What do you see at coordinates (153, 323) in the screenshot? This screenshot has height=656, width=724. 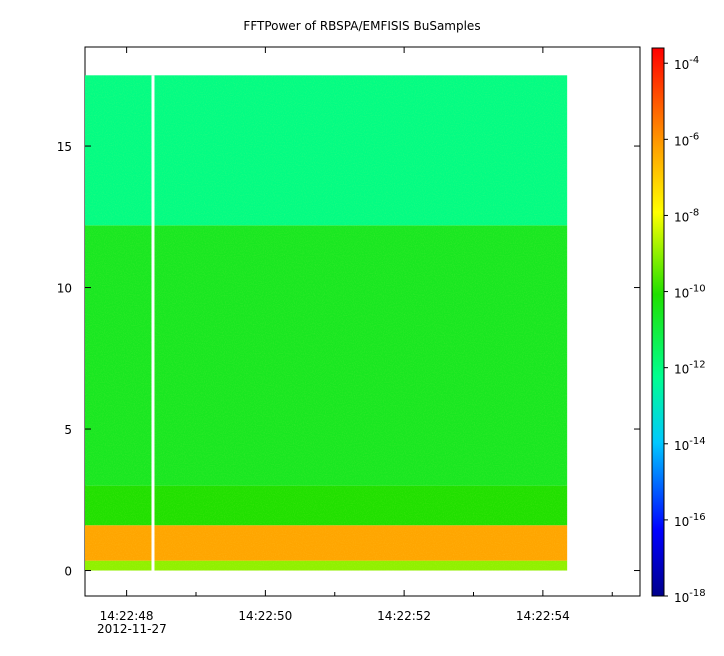 I see `data-gap-line` at bounding box center [153, 323].